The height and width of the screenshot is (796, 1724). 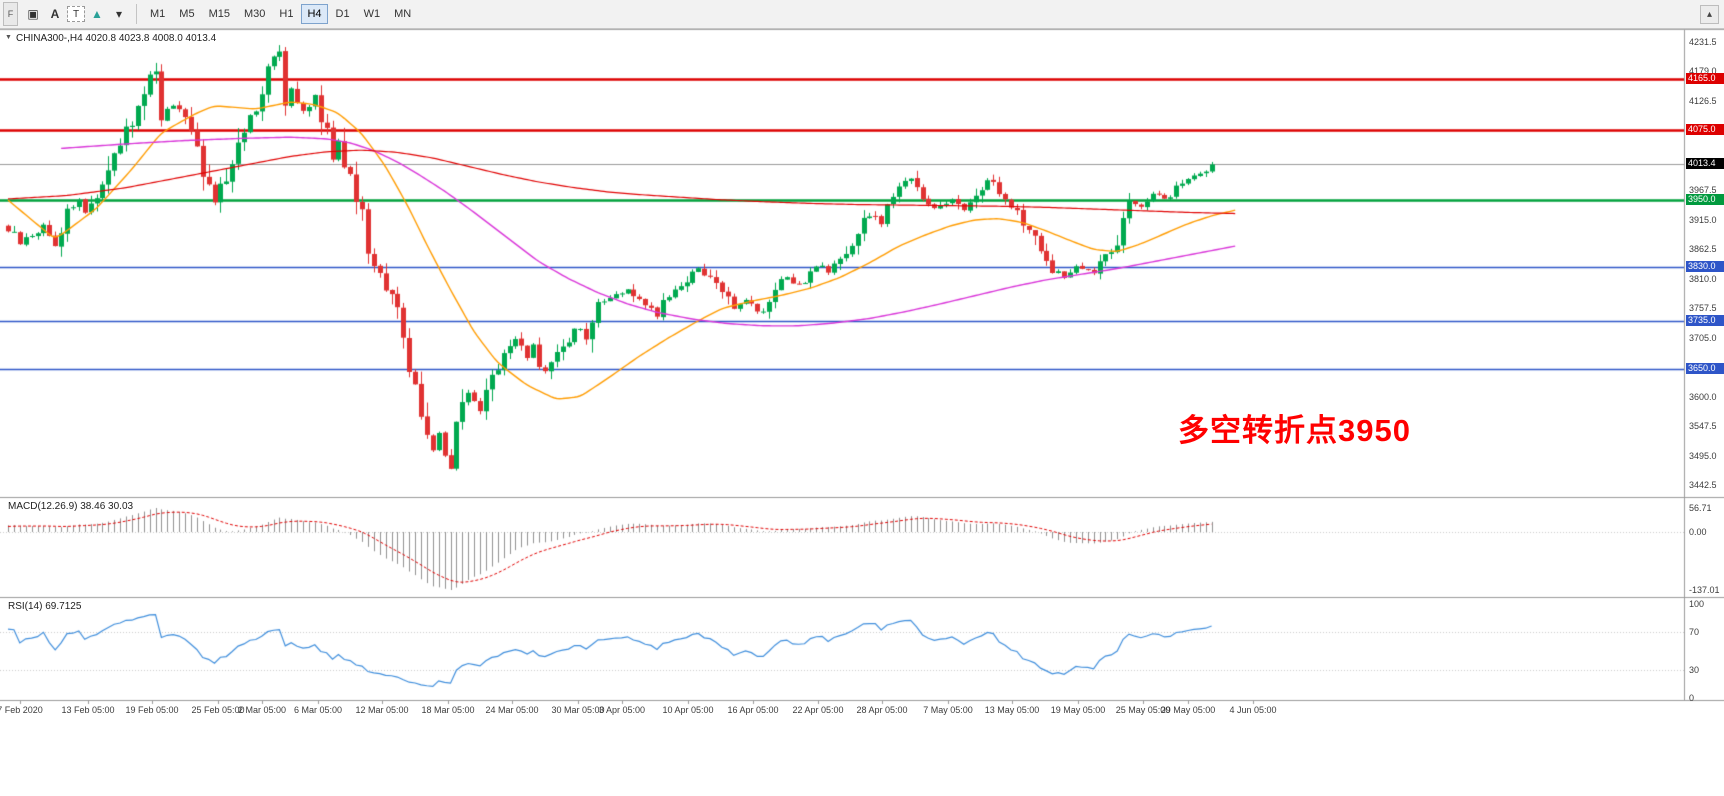 What do you see at coordinates (187, 14) in the screenshot?
I see `timeframe-button-M5: M5` at bounding box center [187, 14].